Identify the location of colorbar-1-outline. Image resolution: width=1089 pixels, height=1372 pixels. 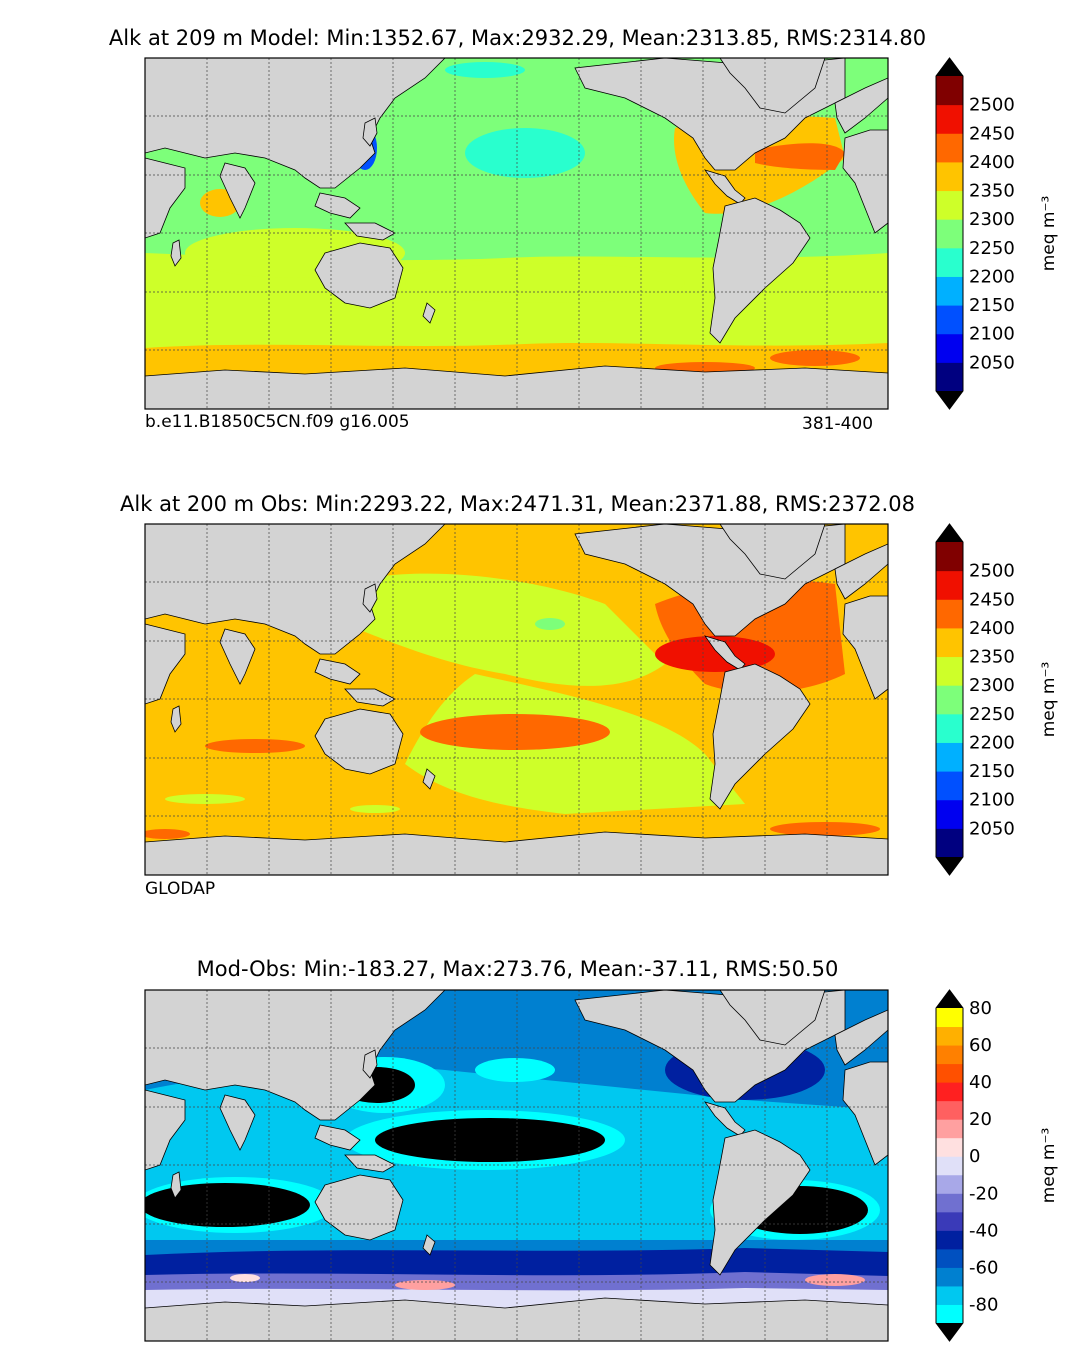
(949, 233).